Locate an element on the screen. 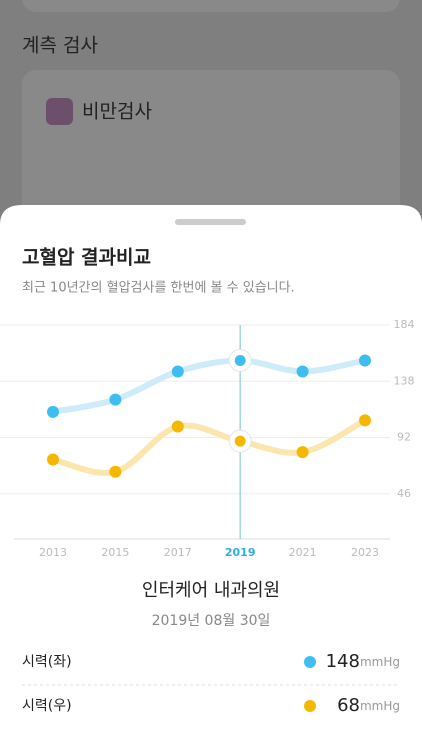 This screenshot has width=422, height=754. x-tick-label: 2021 is located at coordinates (303, 552).